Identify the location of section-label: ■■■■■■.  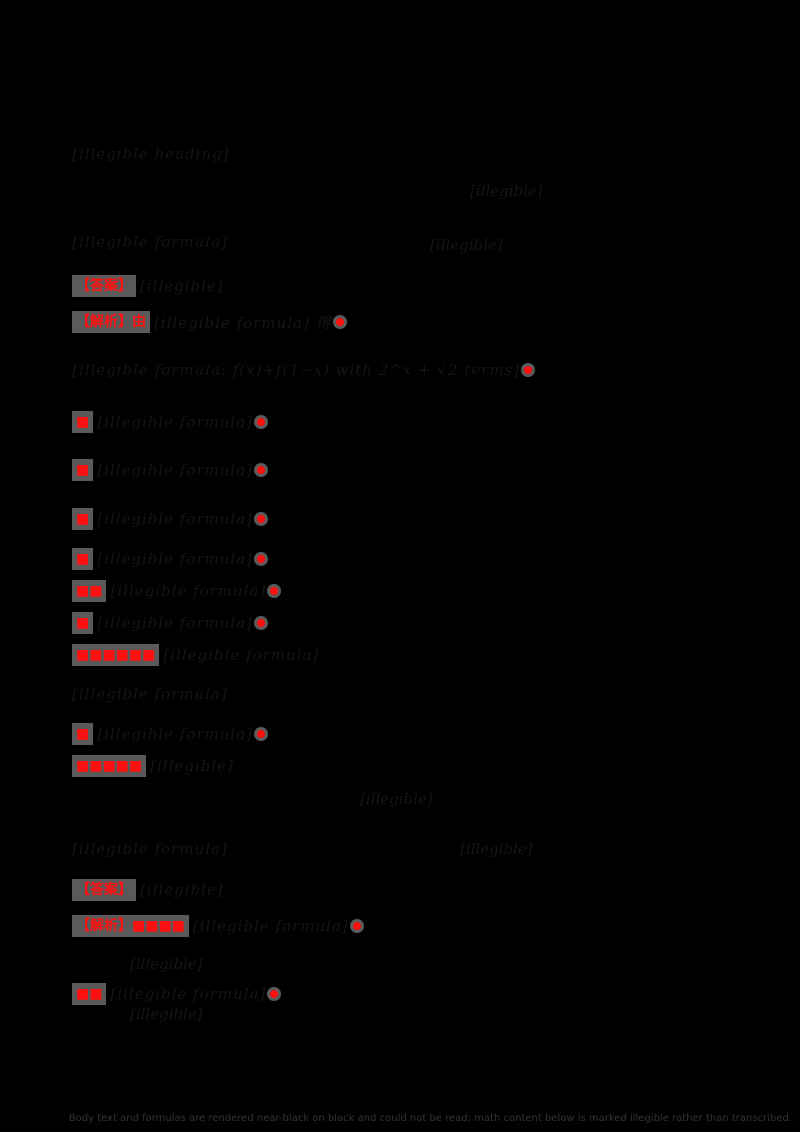
(116, 655).